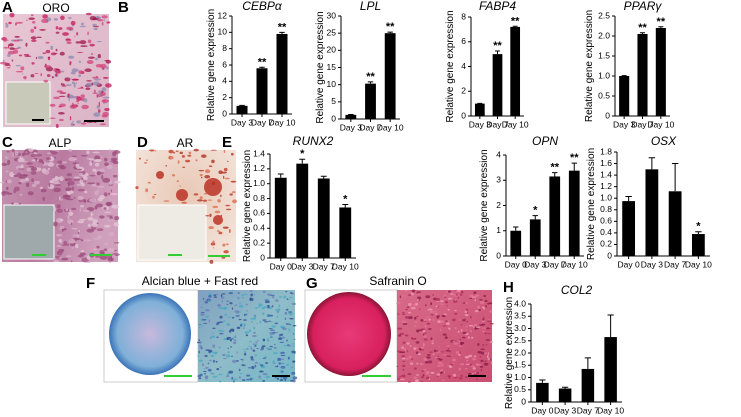 Image resolution: width=741 pixels, height=417 pixels. What do you see at coordinates (629, 228) in the screenshot?
I see `bar` at bounding box center [629, 228].